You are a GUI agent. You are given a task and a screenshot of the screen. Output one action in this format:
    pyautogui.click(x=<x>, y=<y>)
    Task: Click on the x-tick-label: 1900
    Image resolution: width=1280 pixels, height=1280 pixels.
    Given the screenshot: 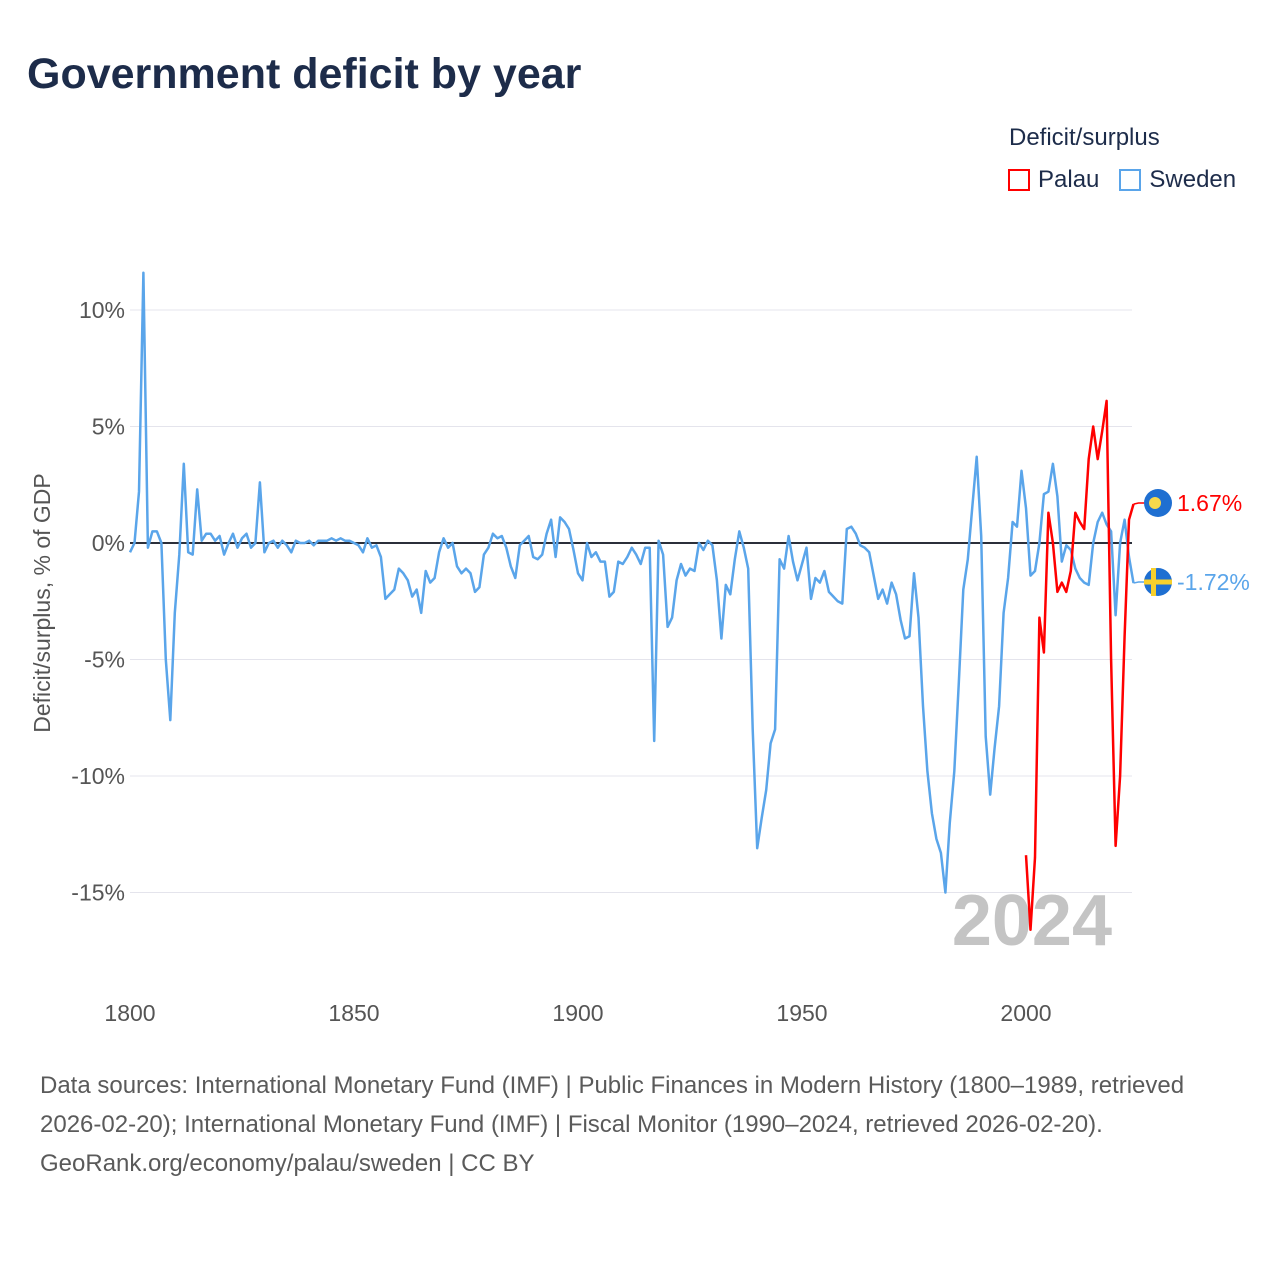 What is the action you would take?
    pyautogui.click(x=577, y=1013)
    